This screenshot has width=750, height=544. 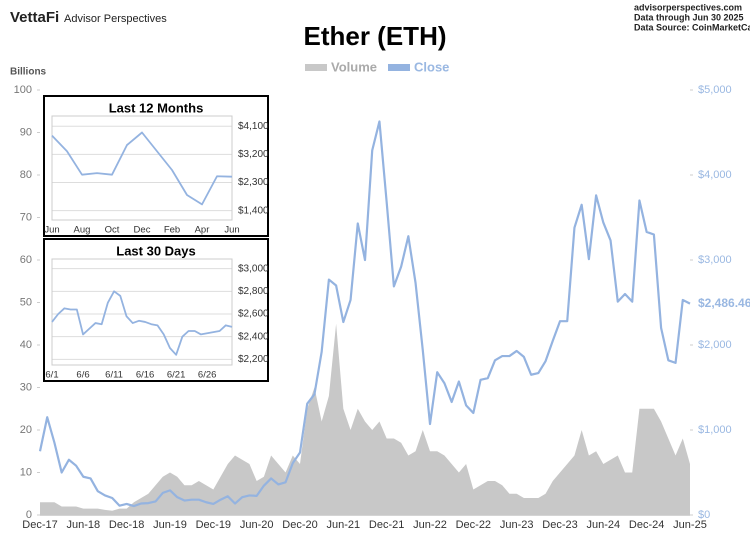 I want to click on y-axis-label: Billions, so click(x=28, y=72).